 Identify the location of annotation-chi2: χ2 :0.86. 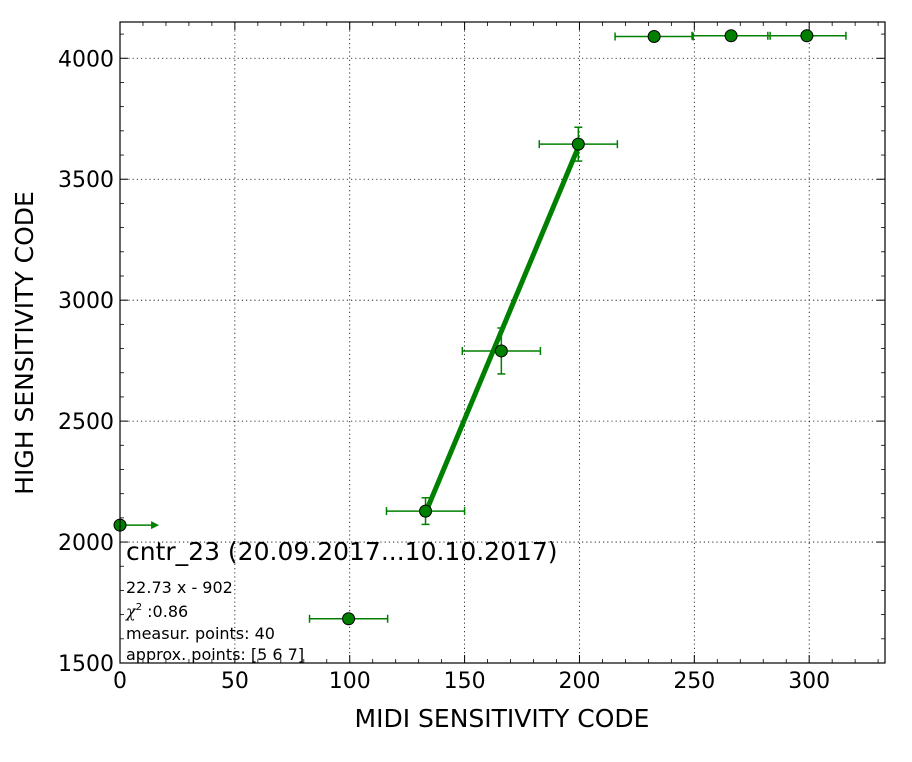
(156, 611).